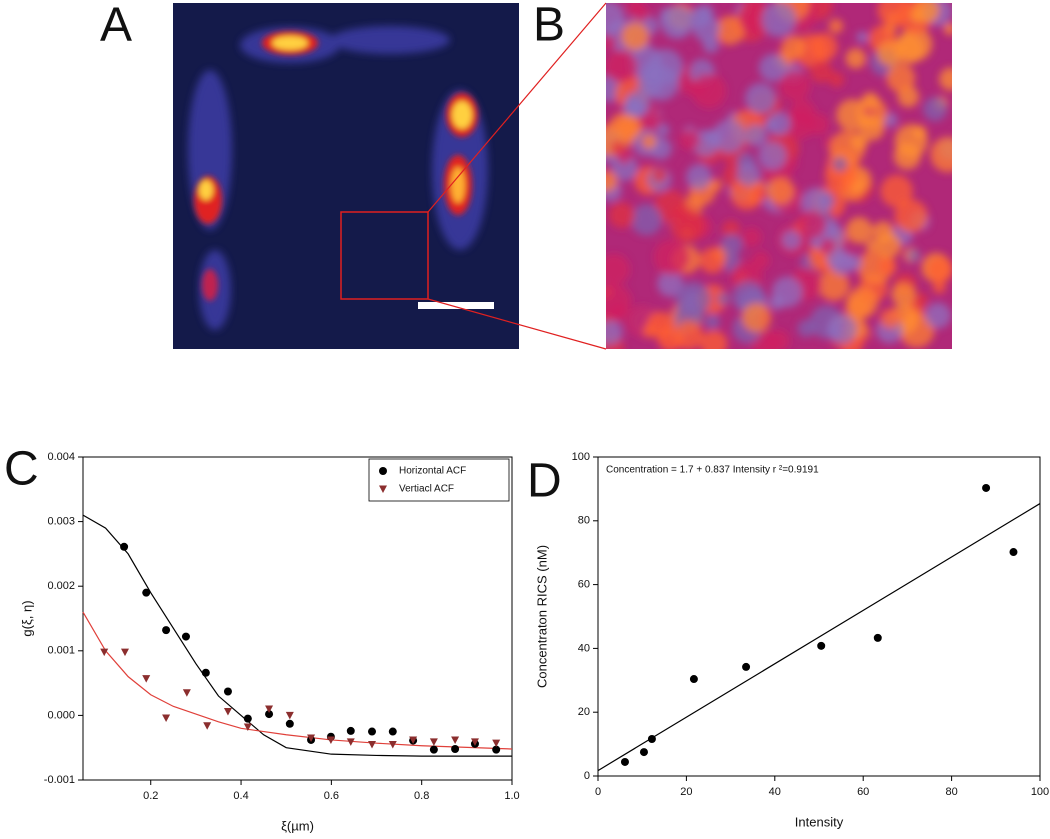  What do you see at coordinates (421, 796) in the screenshot?
I see `x-tick-label: 0.8` at bounding box center [421, 796].